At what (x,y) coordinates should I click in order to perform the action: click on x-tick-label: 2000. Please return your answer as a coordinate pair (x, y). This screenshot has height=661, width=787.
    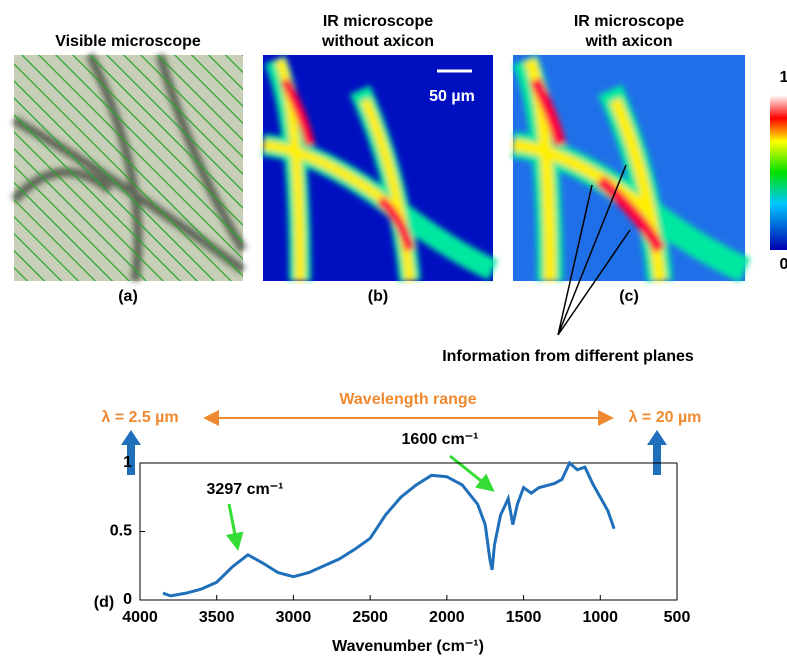
    Looking at the image, I should click on (447, 617).